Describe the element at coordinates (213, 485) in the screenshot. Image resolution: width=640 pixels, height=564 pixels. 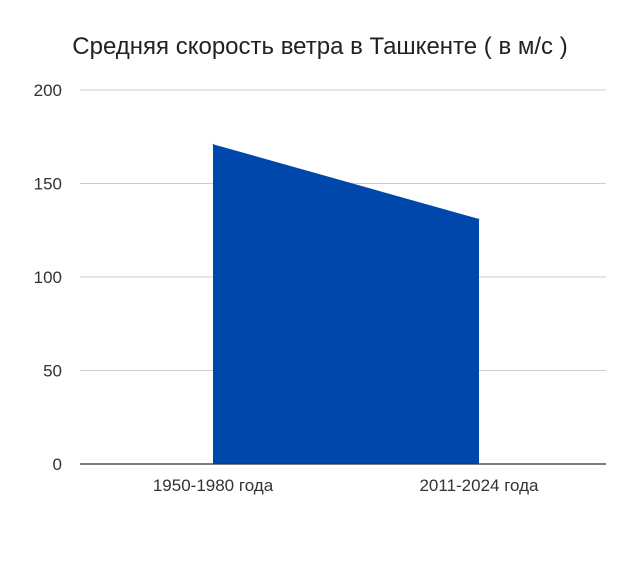
I see `x-tick-label: 1950-1980 года` at that location.